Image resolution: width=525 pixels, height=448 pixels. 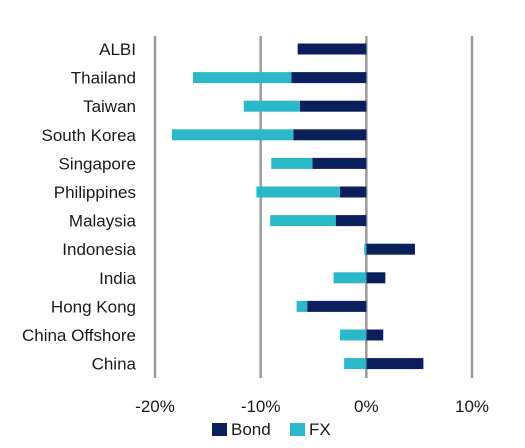 I want to click on legend-label: FX, so click(x=320, y=429).